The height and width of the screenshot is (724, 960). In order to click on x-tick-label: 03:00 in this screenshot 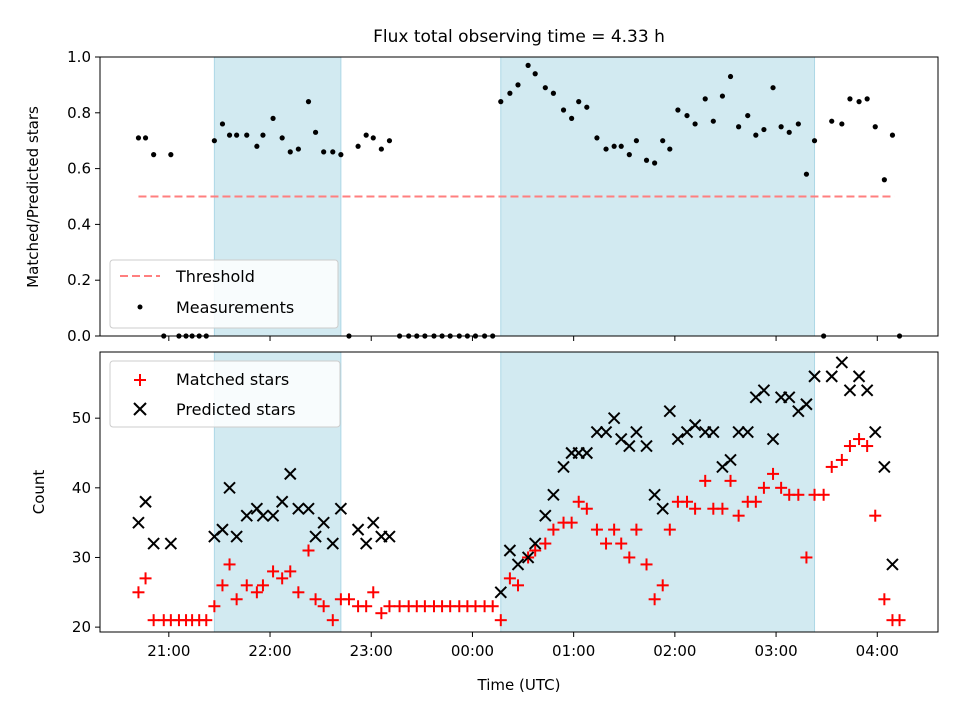, I will do `click(775, 651)`.